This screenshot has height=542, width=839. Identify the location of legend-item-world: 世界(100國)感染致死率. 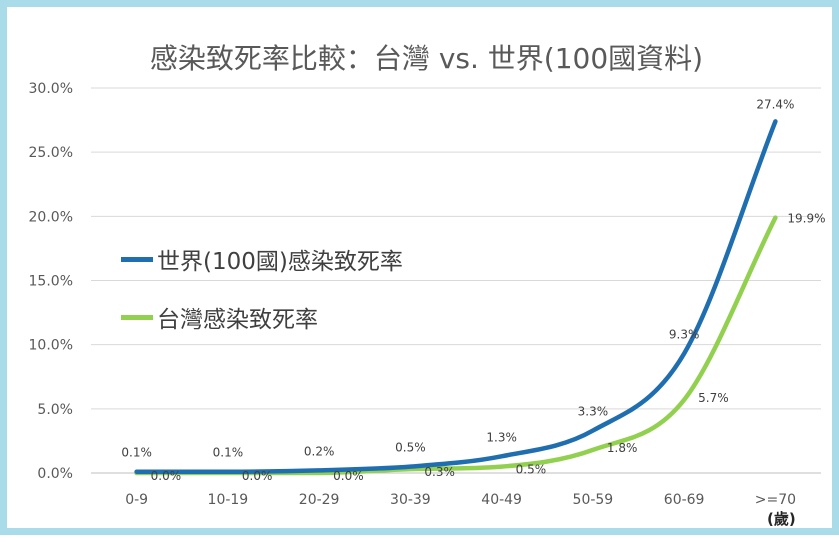
(262, 259).